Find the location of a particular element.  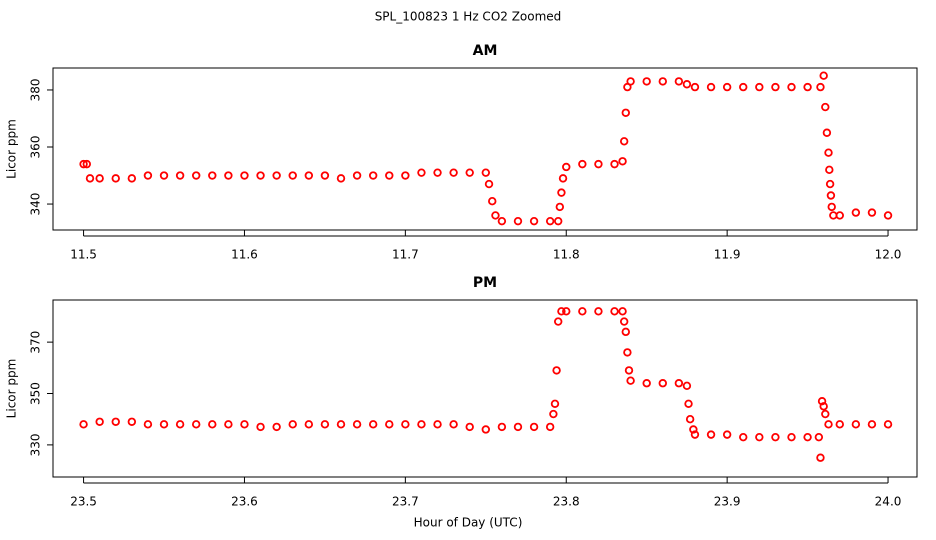

x-tick-label: 23.8 is located at coordinates (566, 502).